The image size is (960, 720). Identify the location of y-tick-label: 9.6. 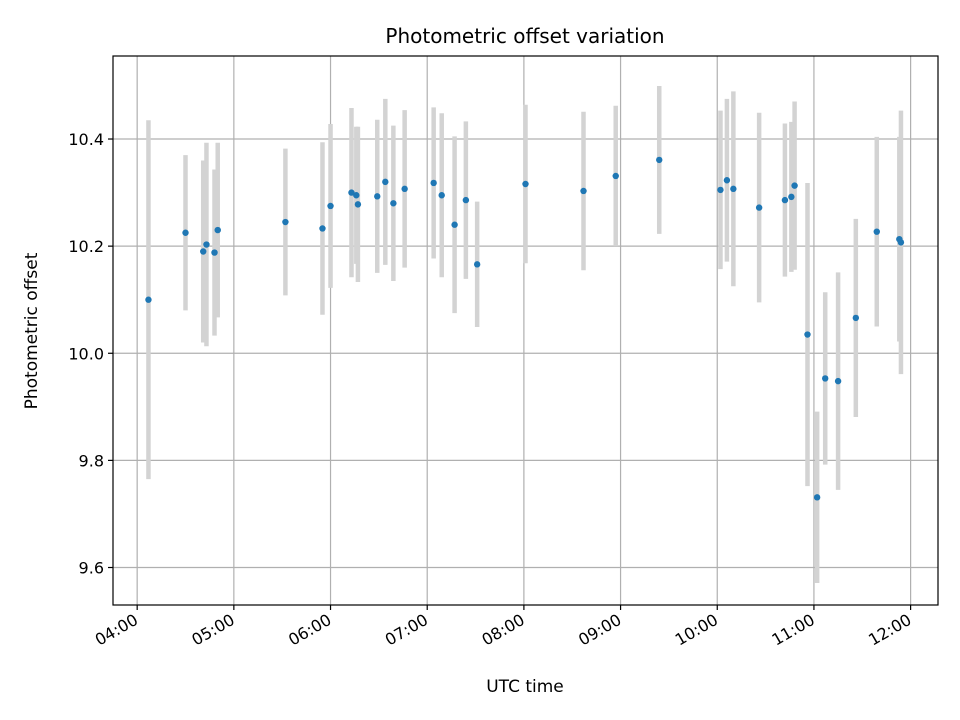
(91, 568).